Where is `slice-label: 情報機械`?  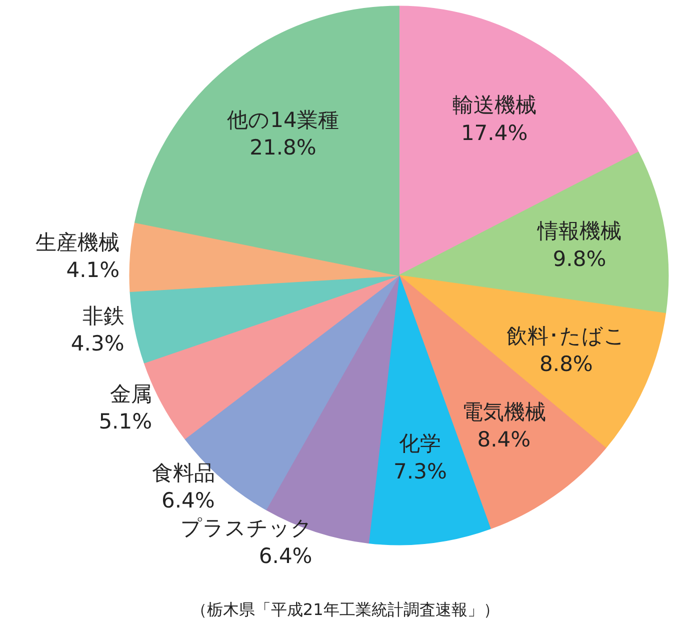 slice-label: 情報機械 is located at coordinates (579, 231).